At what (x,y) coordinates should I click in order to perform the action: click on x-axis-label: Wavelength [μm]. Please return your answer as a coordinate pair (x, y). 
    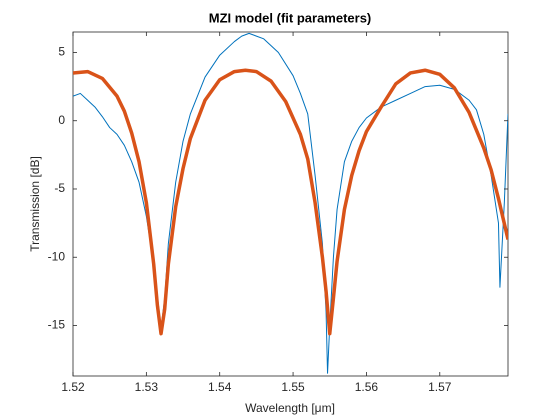
    Looking at the image, I should click on (290, 408).